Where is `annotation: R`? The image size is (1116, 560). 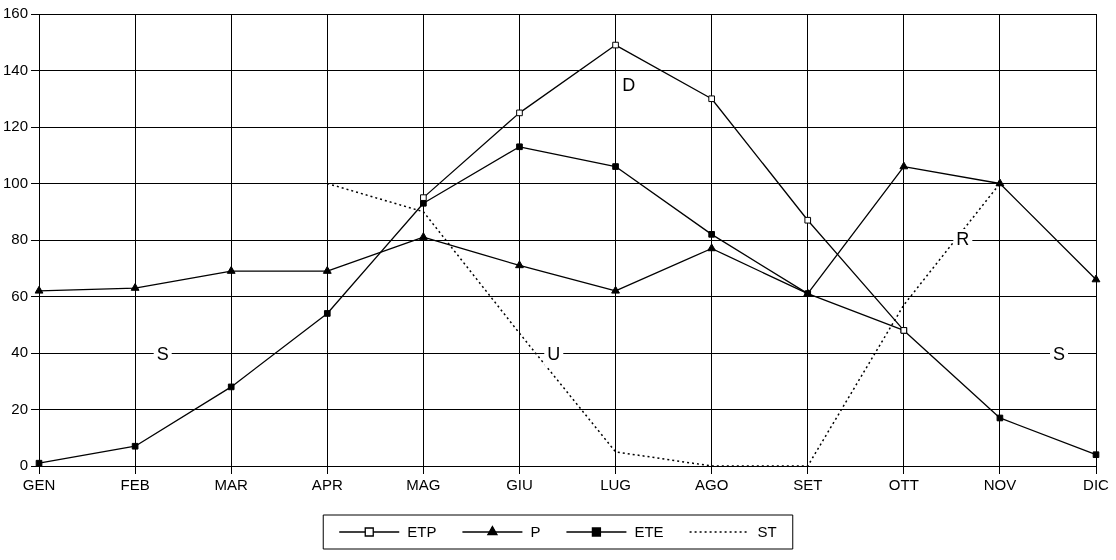 annotation: R is located at coordinates (963, 238).